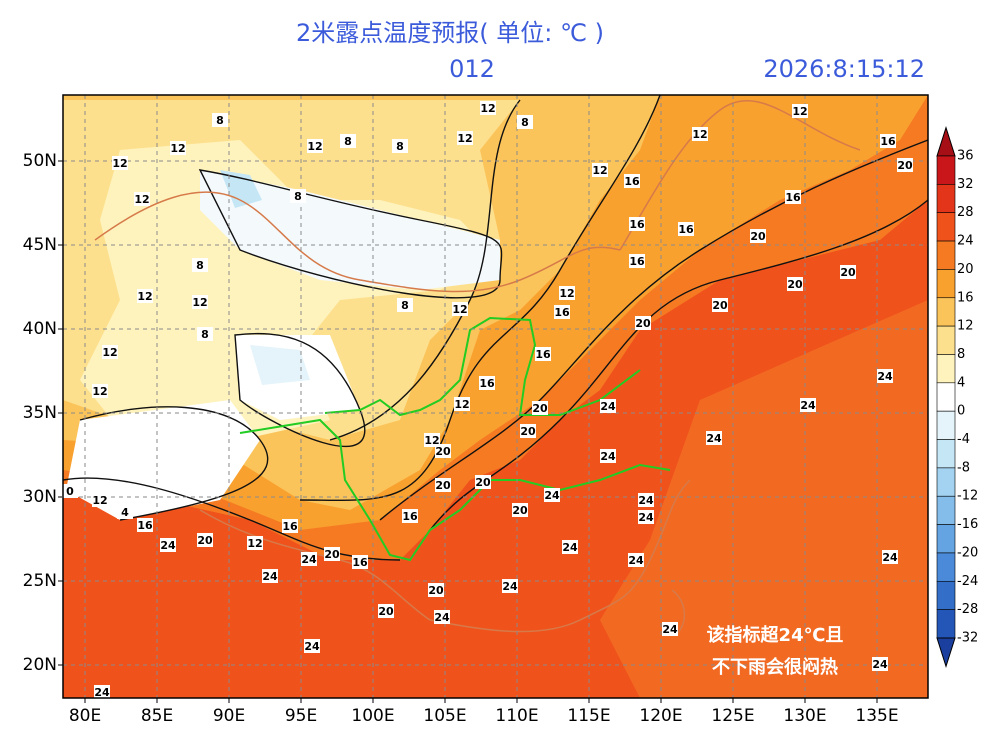 This screenshot has width=1000, height=754. I want to click on contour-label: 0, so click(70, 491).